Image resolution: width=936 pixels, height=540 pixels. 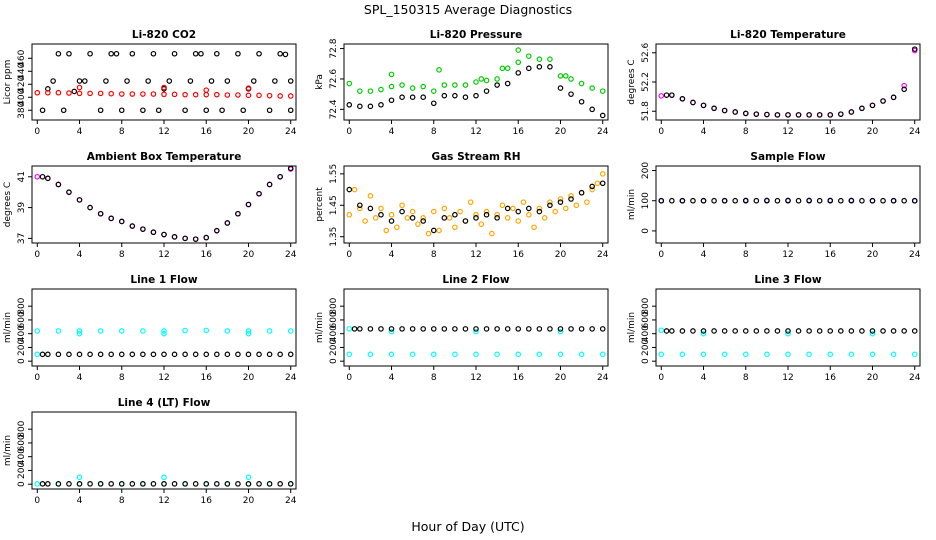 I want to click on y-axis-label: degrees C, so click(x=632, y=81).